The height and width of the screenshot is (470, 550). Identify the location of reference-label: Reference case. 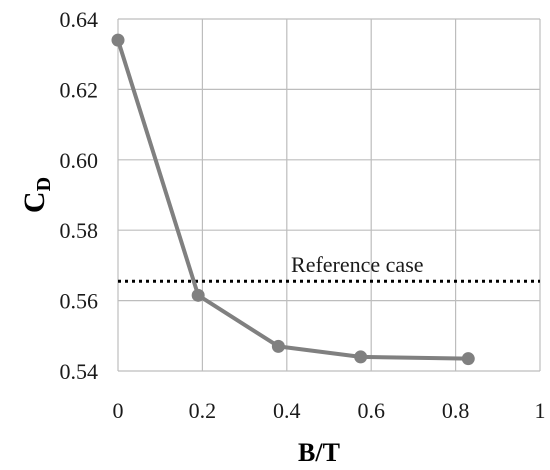
(357, 264).